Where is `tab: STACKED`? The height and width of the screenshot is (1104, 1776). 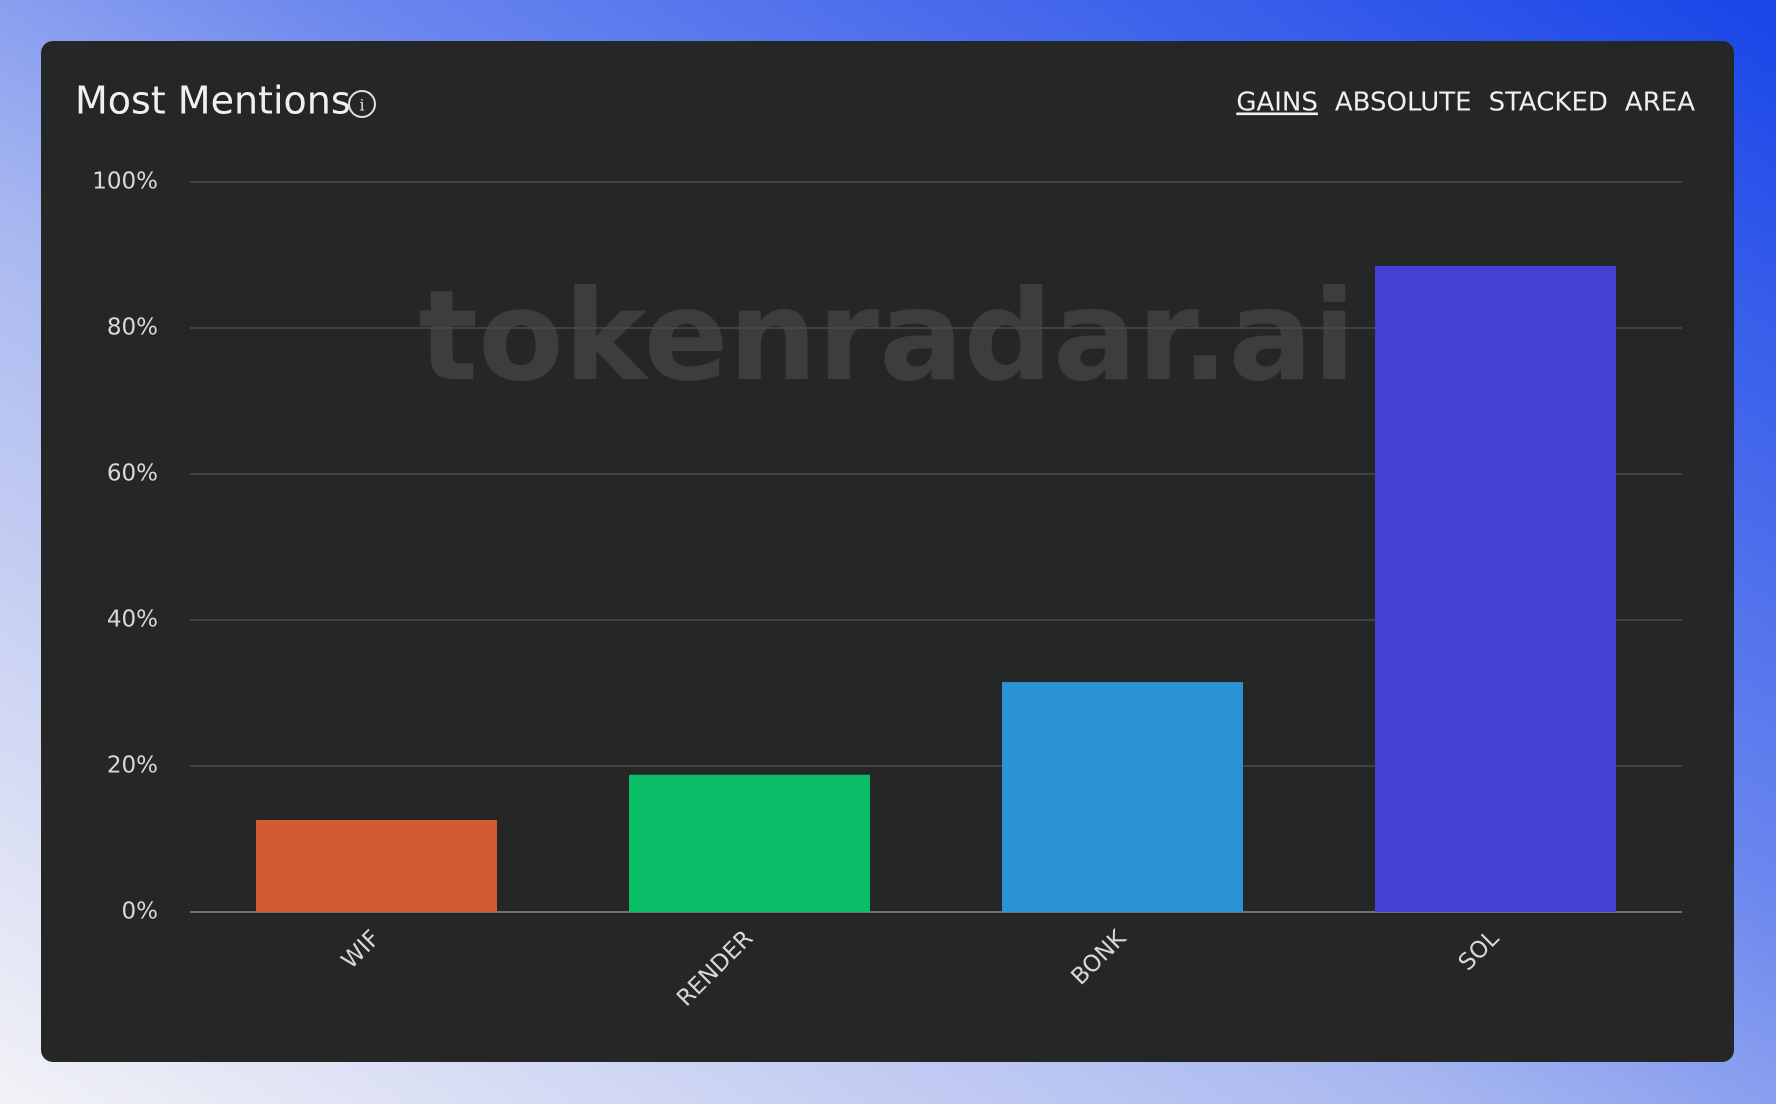
tab: STACKED is located at coordinates (1548, 103).